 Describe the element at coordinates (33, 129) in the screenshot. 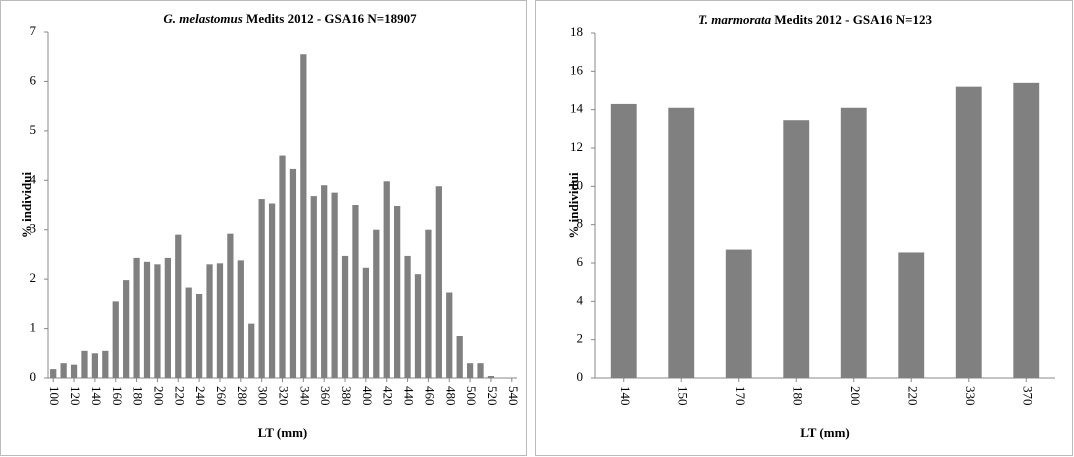

I see `y-tick-label: 5` at that location.